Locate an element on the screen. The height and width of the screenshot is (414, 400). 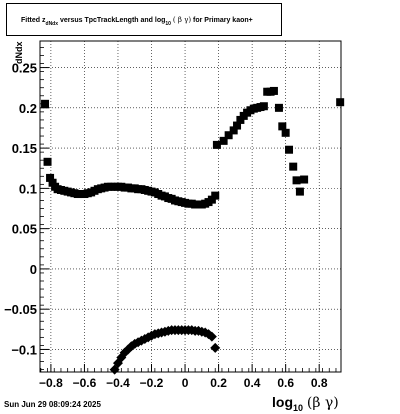
title-post: for Primary kaon+ is located at coordinates (223, 20).